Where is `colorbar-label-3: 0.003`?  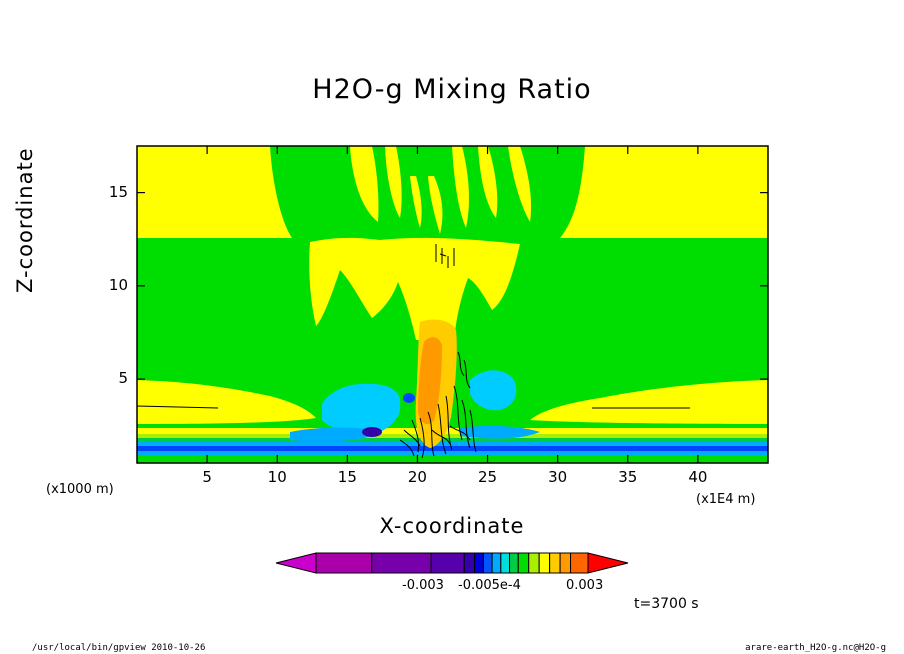 colorbar-label-3: 0.003 is located at coordinates (585, 585).